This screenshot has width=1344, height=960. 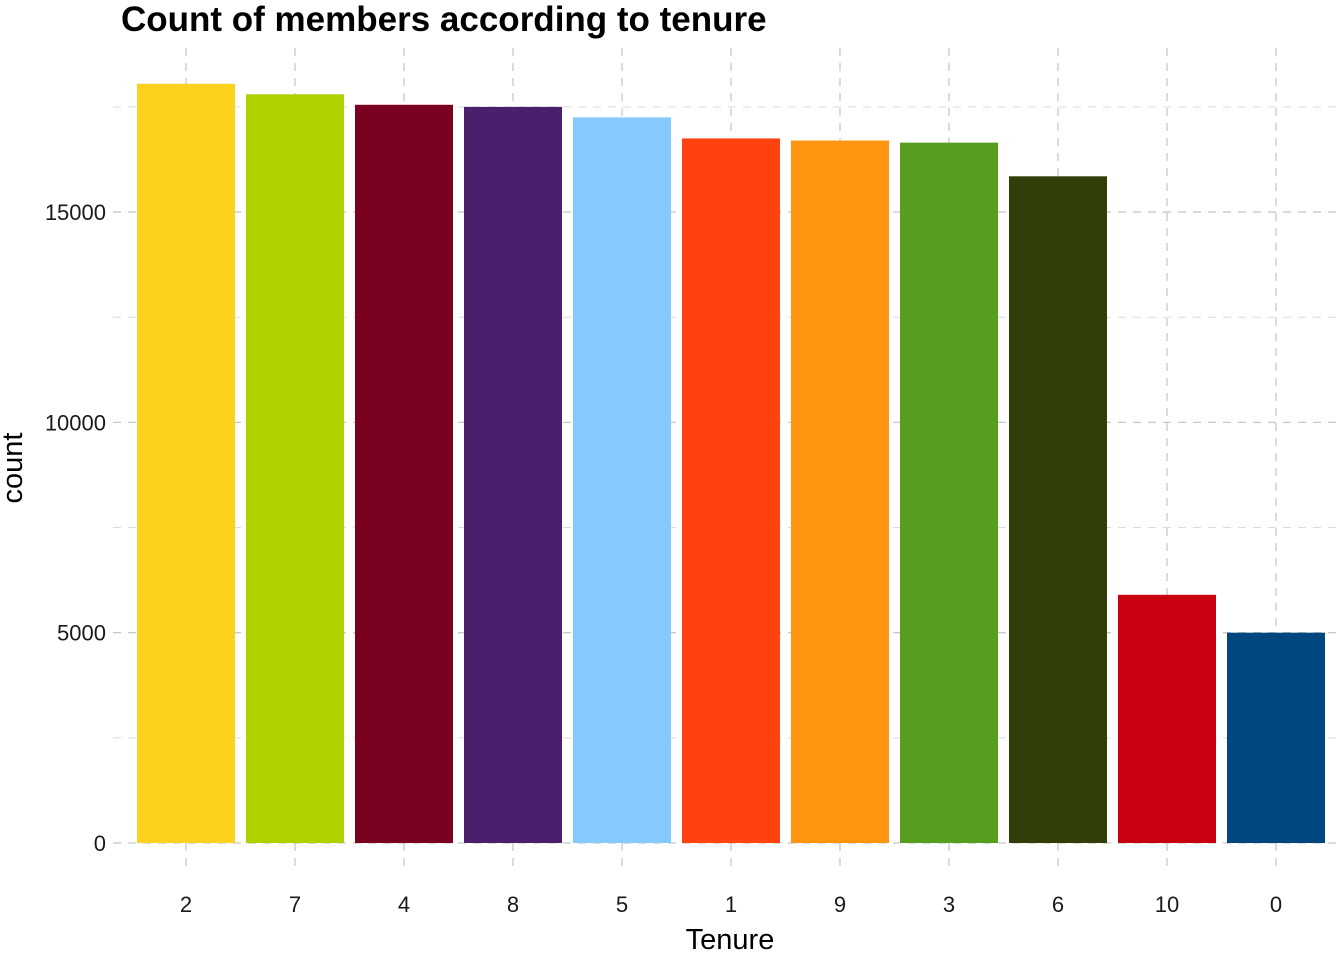 I want to click on x-tick-label: 9, so click(x=840, y=904).